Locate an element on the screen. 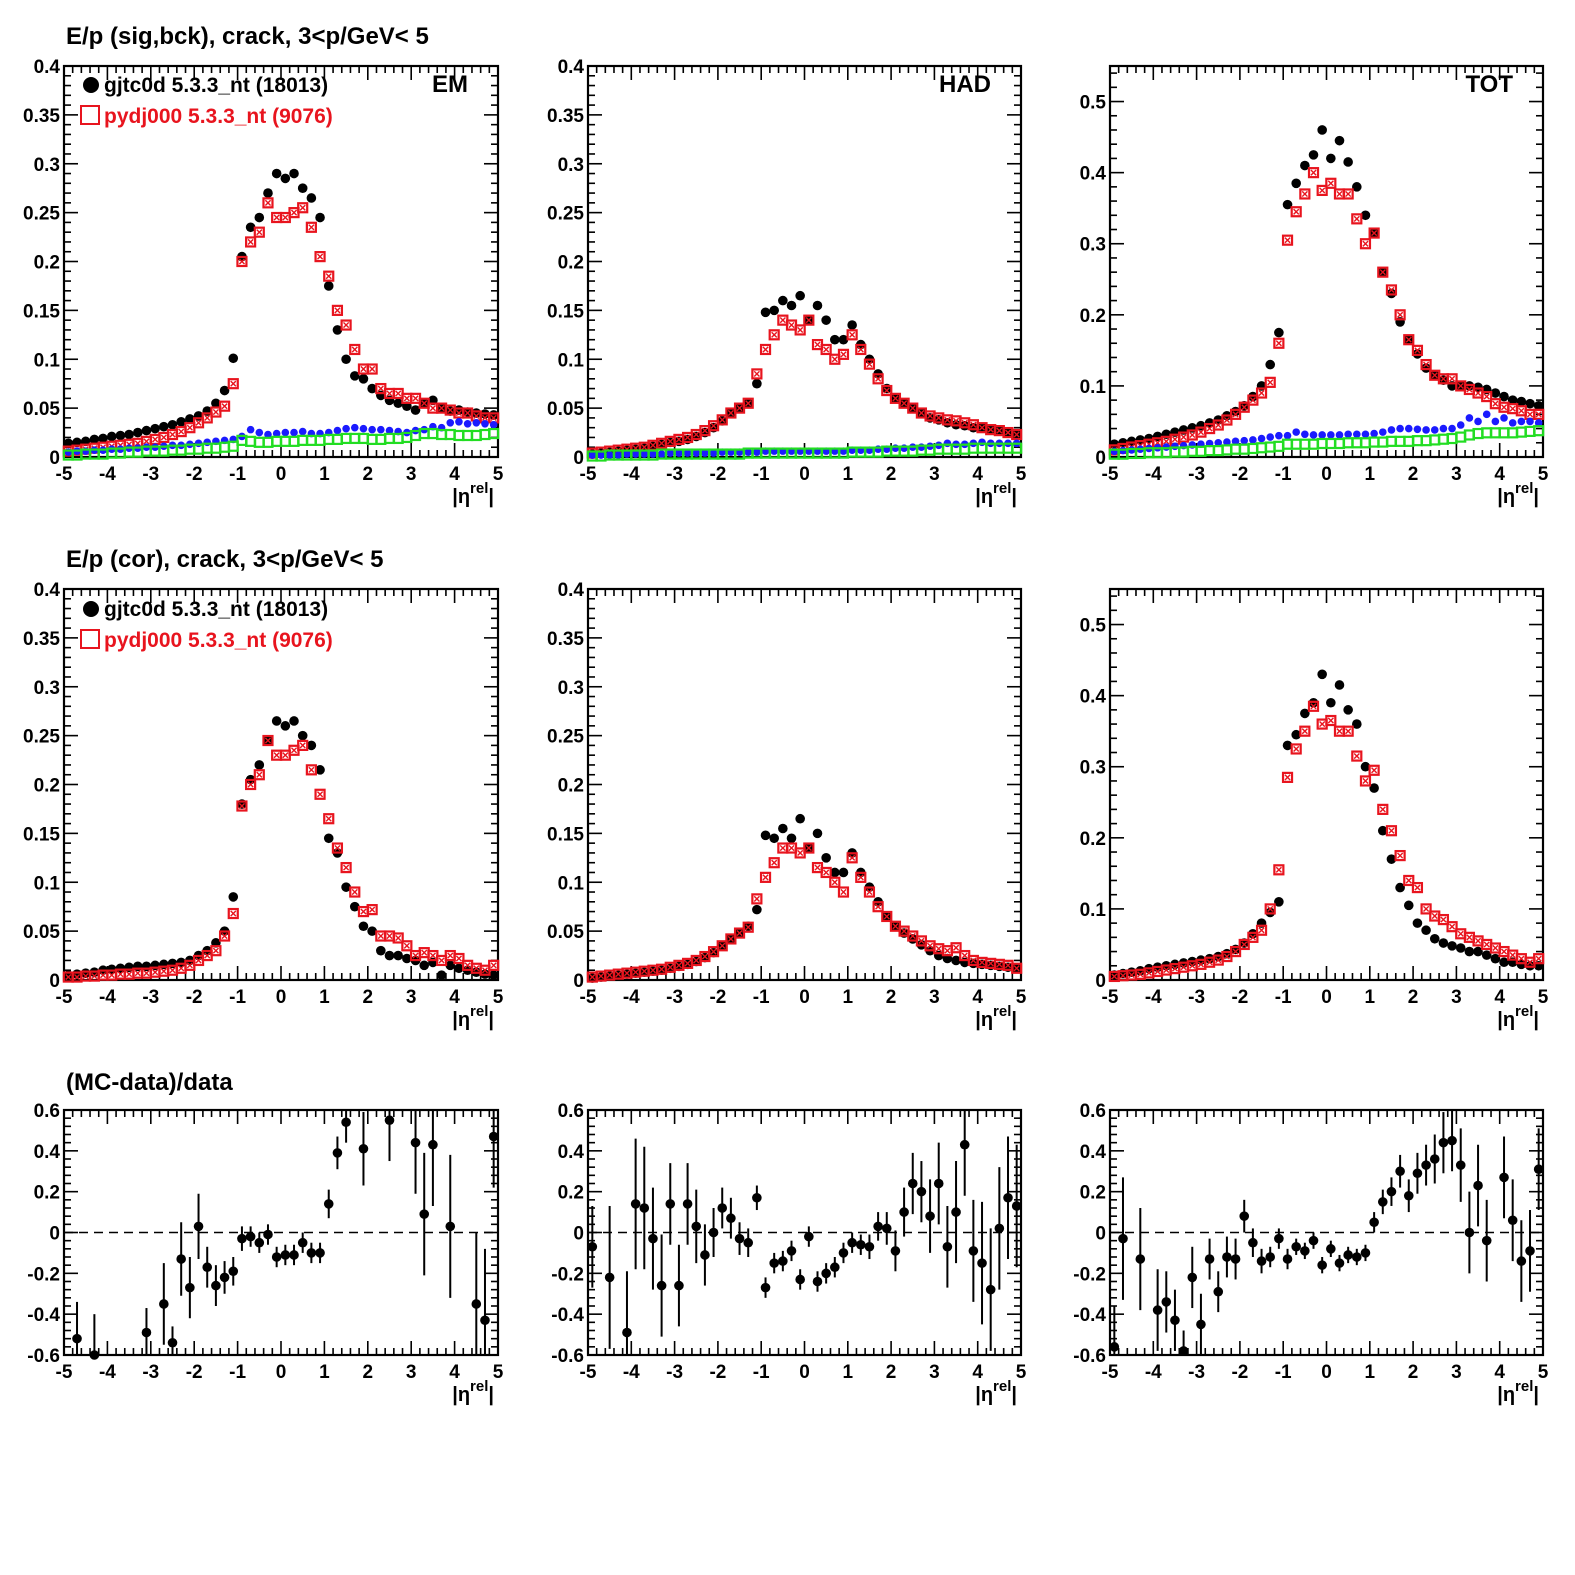 The image size is (1575, 1575). legend-mc-marker is located at coordinates (90, 115).